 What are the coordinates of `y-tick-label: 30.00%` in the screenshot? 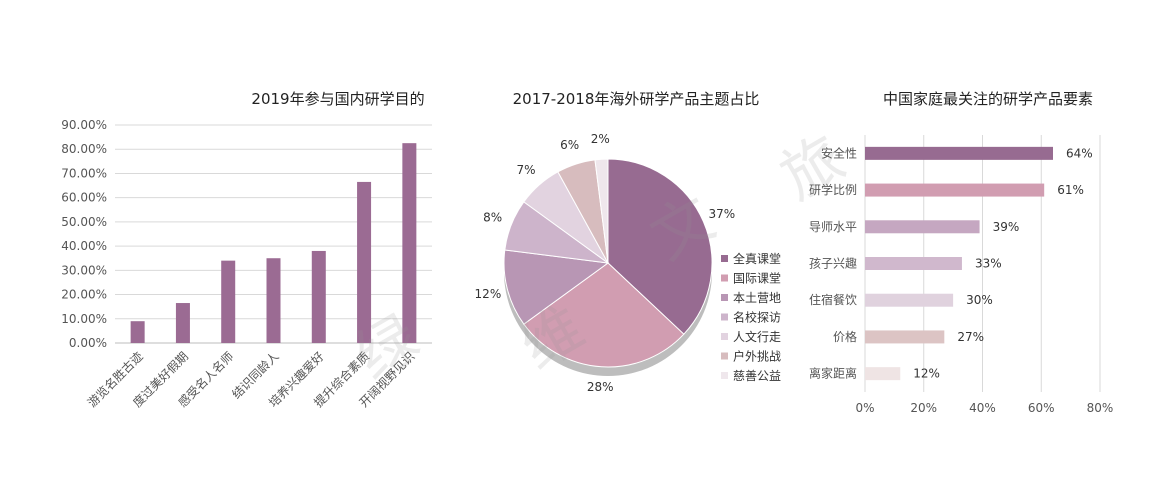 It's located at (84, 270).